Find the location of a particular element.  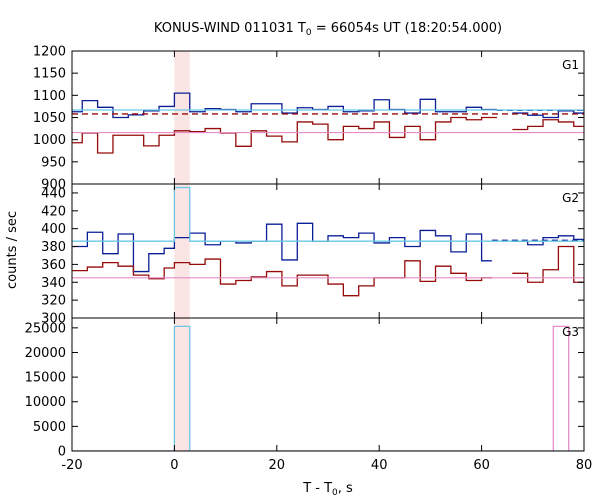

x-axis-label: T - T0, s is located at coordinates (327, 489).